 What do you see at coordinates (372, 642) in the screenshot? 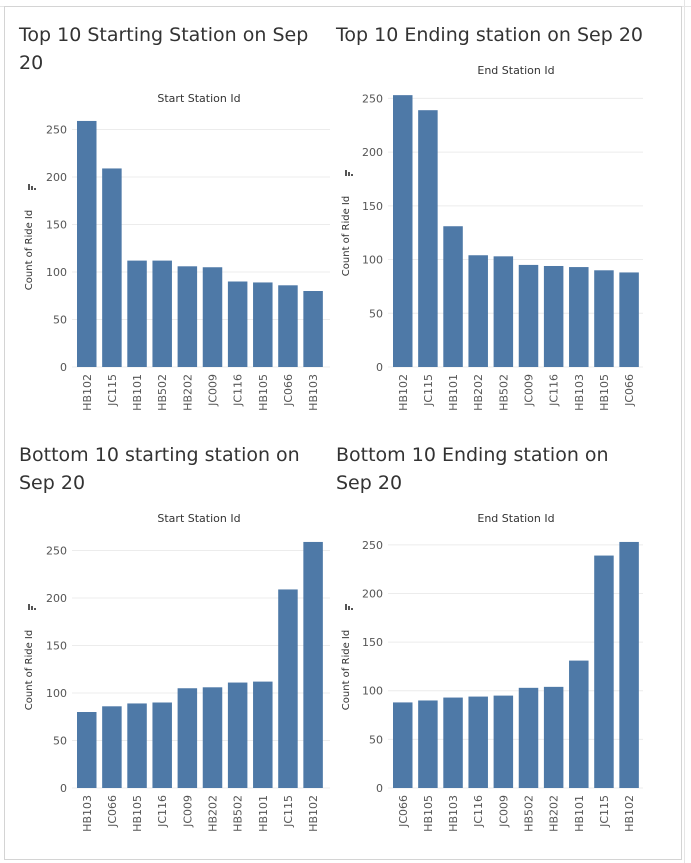
I see `y-tick-label: 150` at bounding box center [372, 642].